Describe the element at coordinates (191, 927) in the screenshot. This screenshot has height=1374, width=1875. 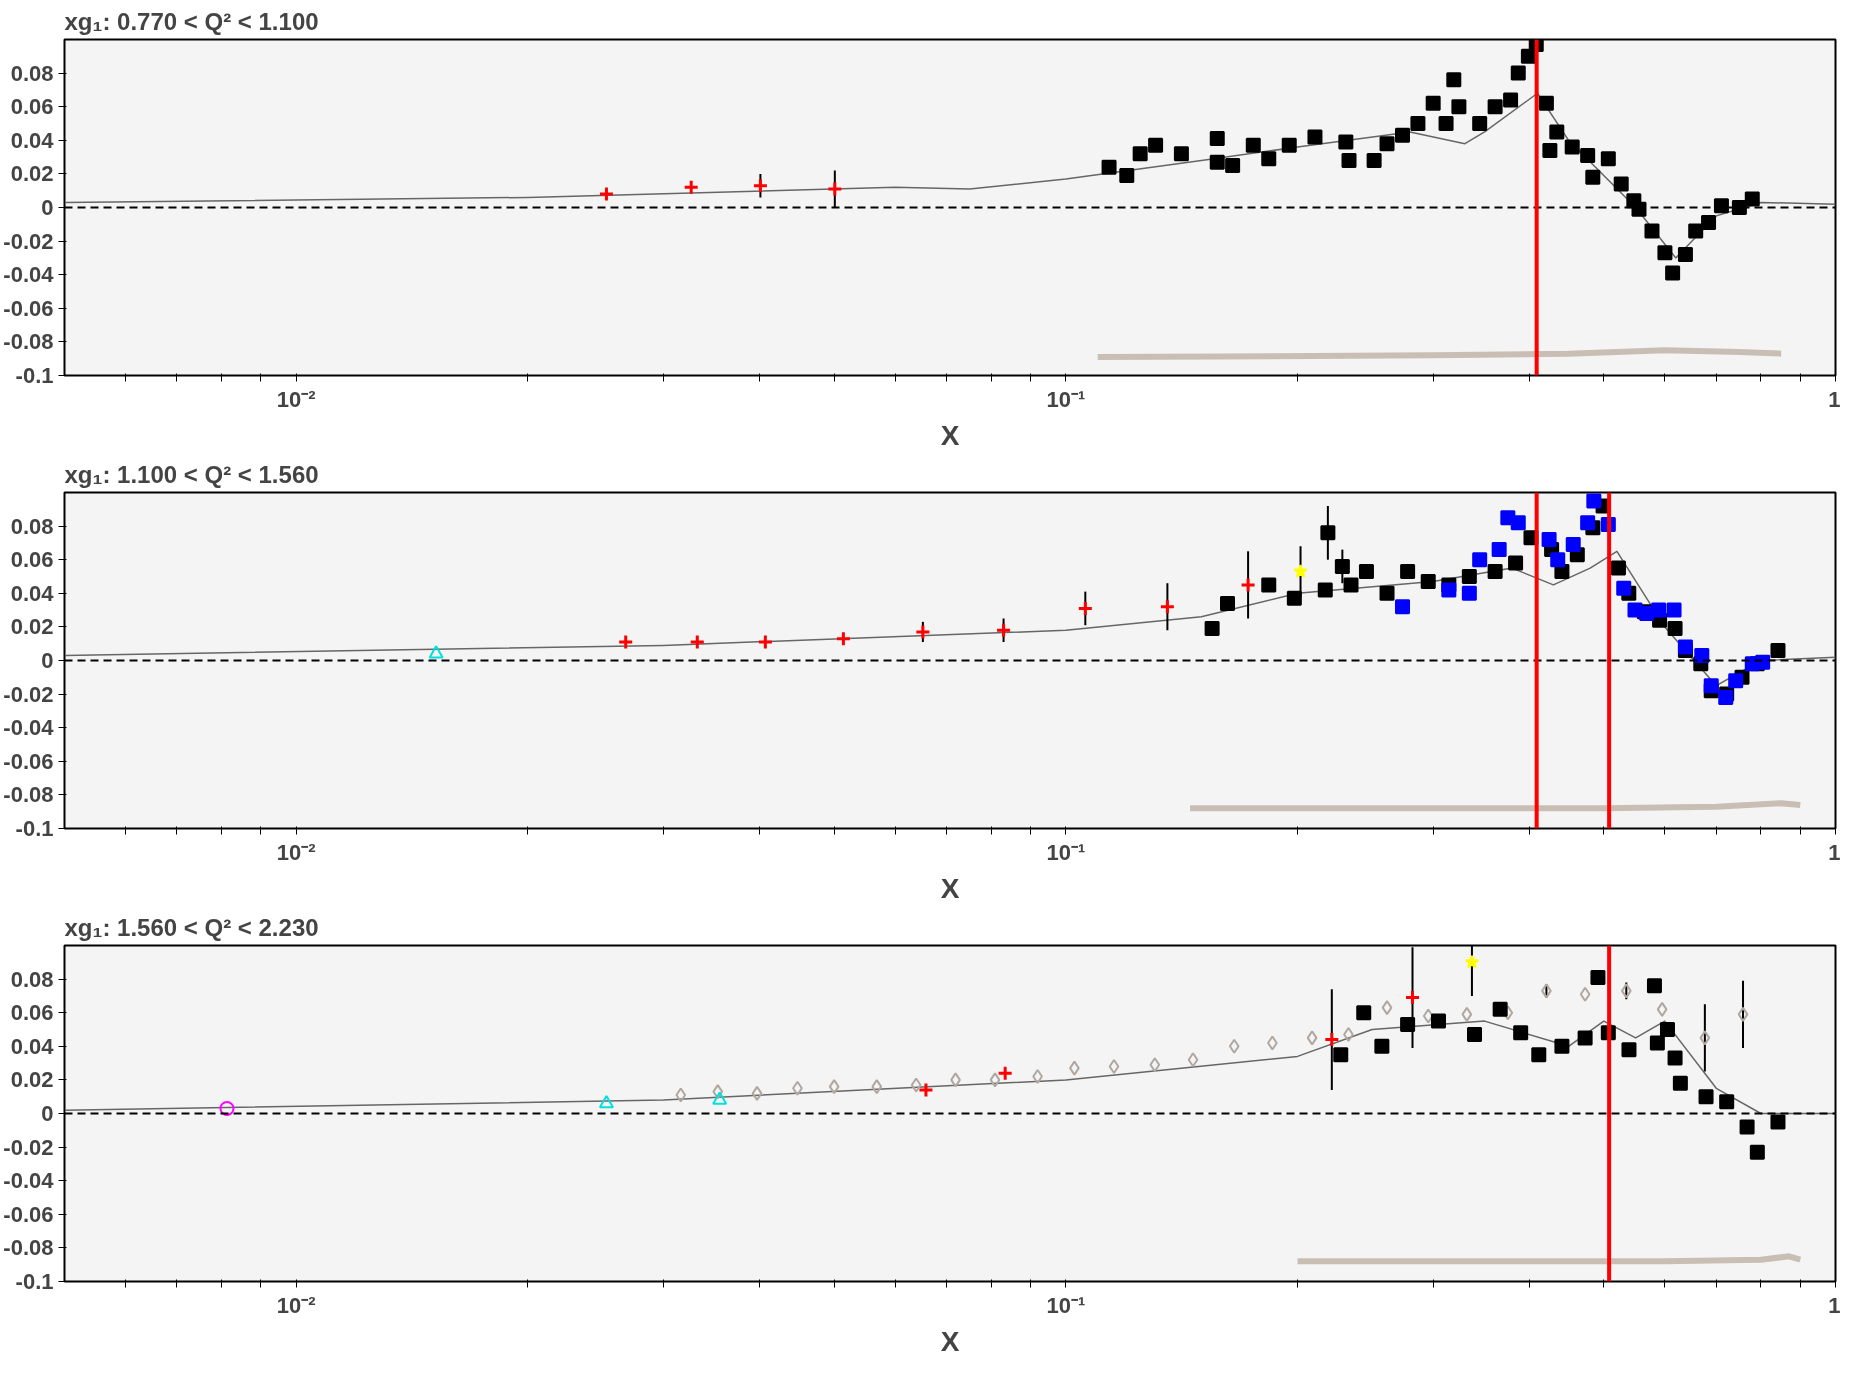
I see `chart-title: xg₁: 1.560 < Q² < 2.230` at that location.